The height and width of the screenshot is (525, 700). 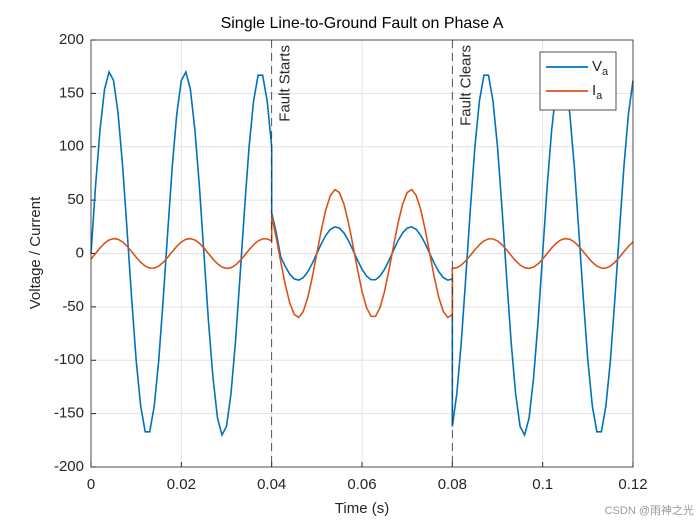 What do you see at coordinates (181, 484) in the screenshot?
I see `x-tick-label: 0.02` at bounding box center [181, 484].